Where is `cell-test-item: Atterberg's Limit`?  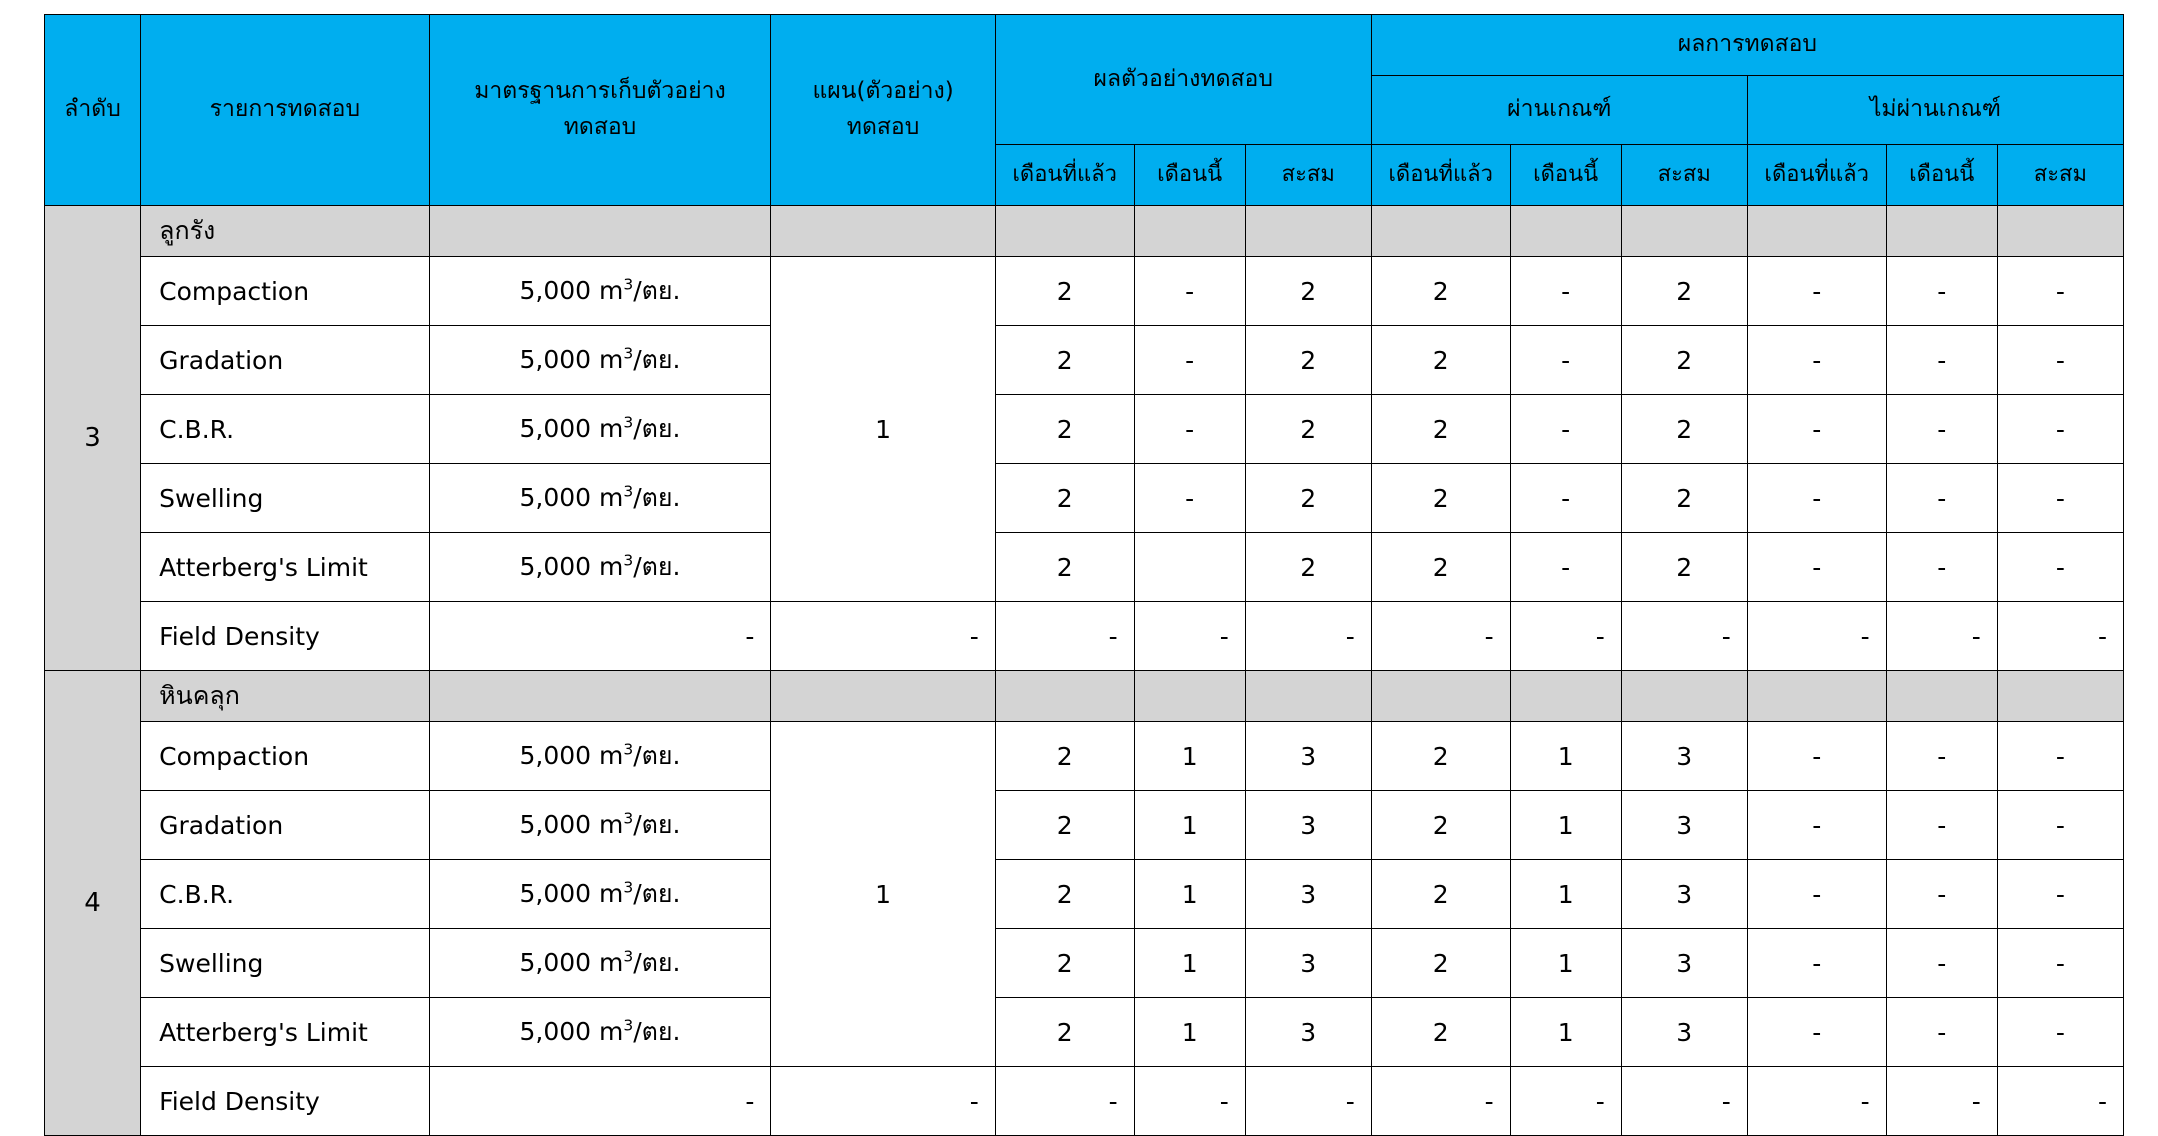
cell-test-item: Atterberg's Limit is located at coordinates (285, 1032).